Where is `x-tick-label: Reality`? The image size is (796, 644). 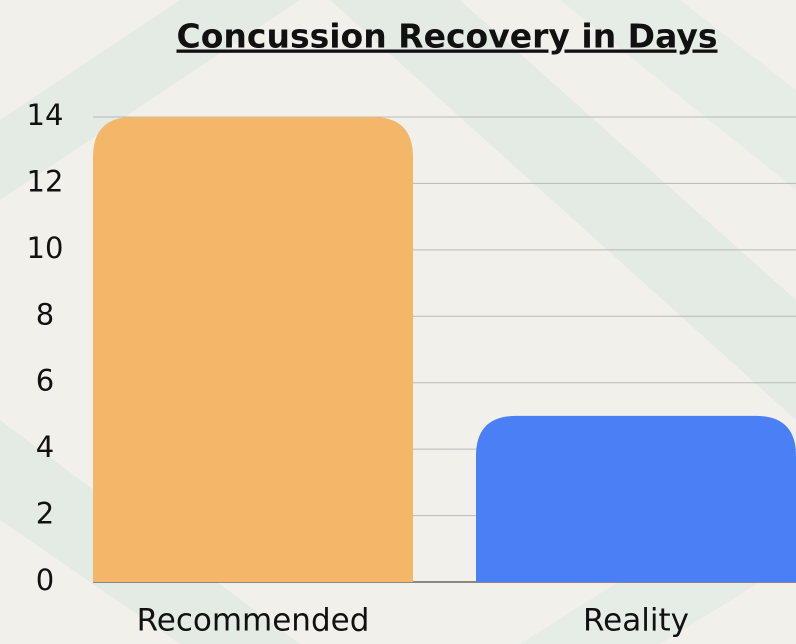
x-tick-label: Reality is located at coordinates (636, 621).